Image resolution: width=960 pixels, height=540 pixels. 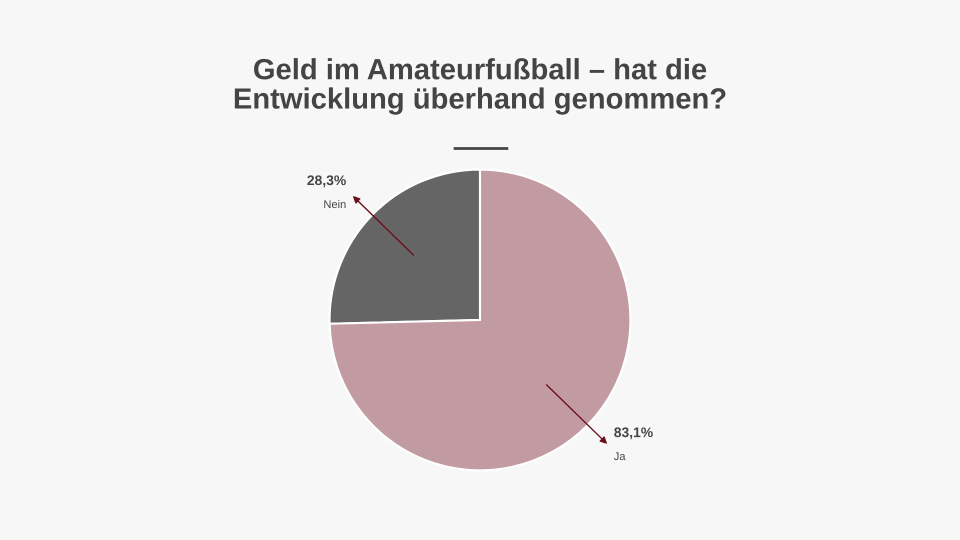 I want to click on slice-label: Ja, so click(x=620, y=456).